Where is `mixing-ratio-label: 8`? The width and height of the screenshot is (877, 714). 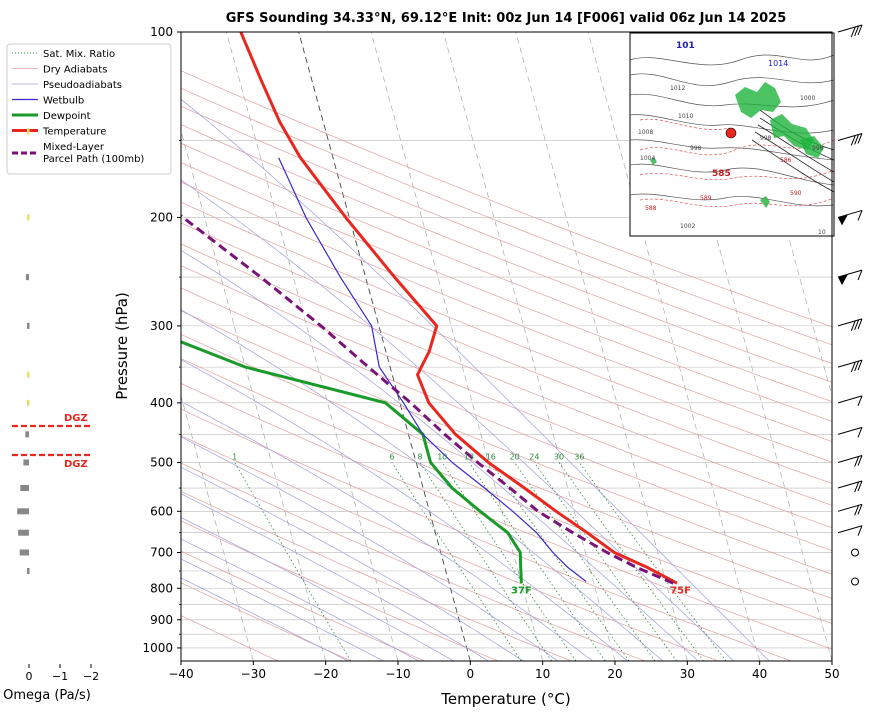
mixing-ratio-label: 8 is located at coordinates (419, 457).